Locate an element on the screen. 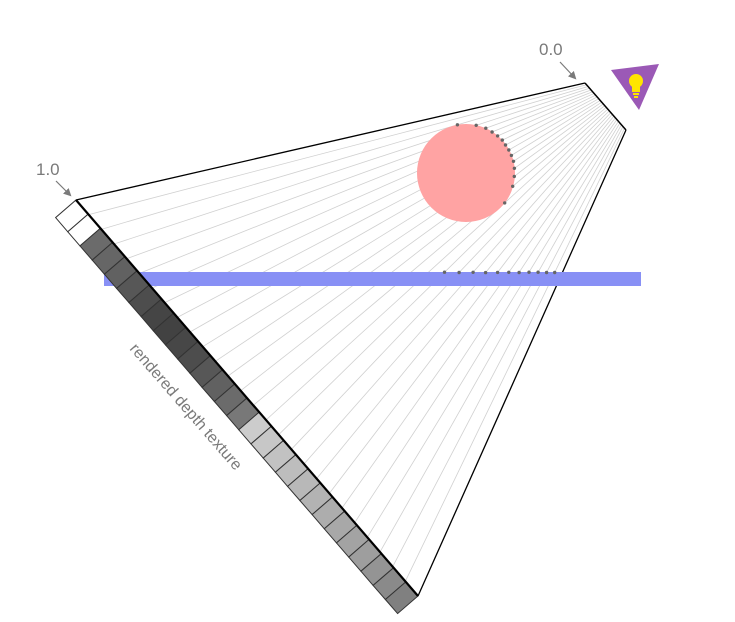  light-icon-group is located at coordinates (635, 87).